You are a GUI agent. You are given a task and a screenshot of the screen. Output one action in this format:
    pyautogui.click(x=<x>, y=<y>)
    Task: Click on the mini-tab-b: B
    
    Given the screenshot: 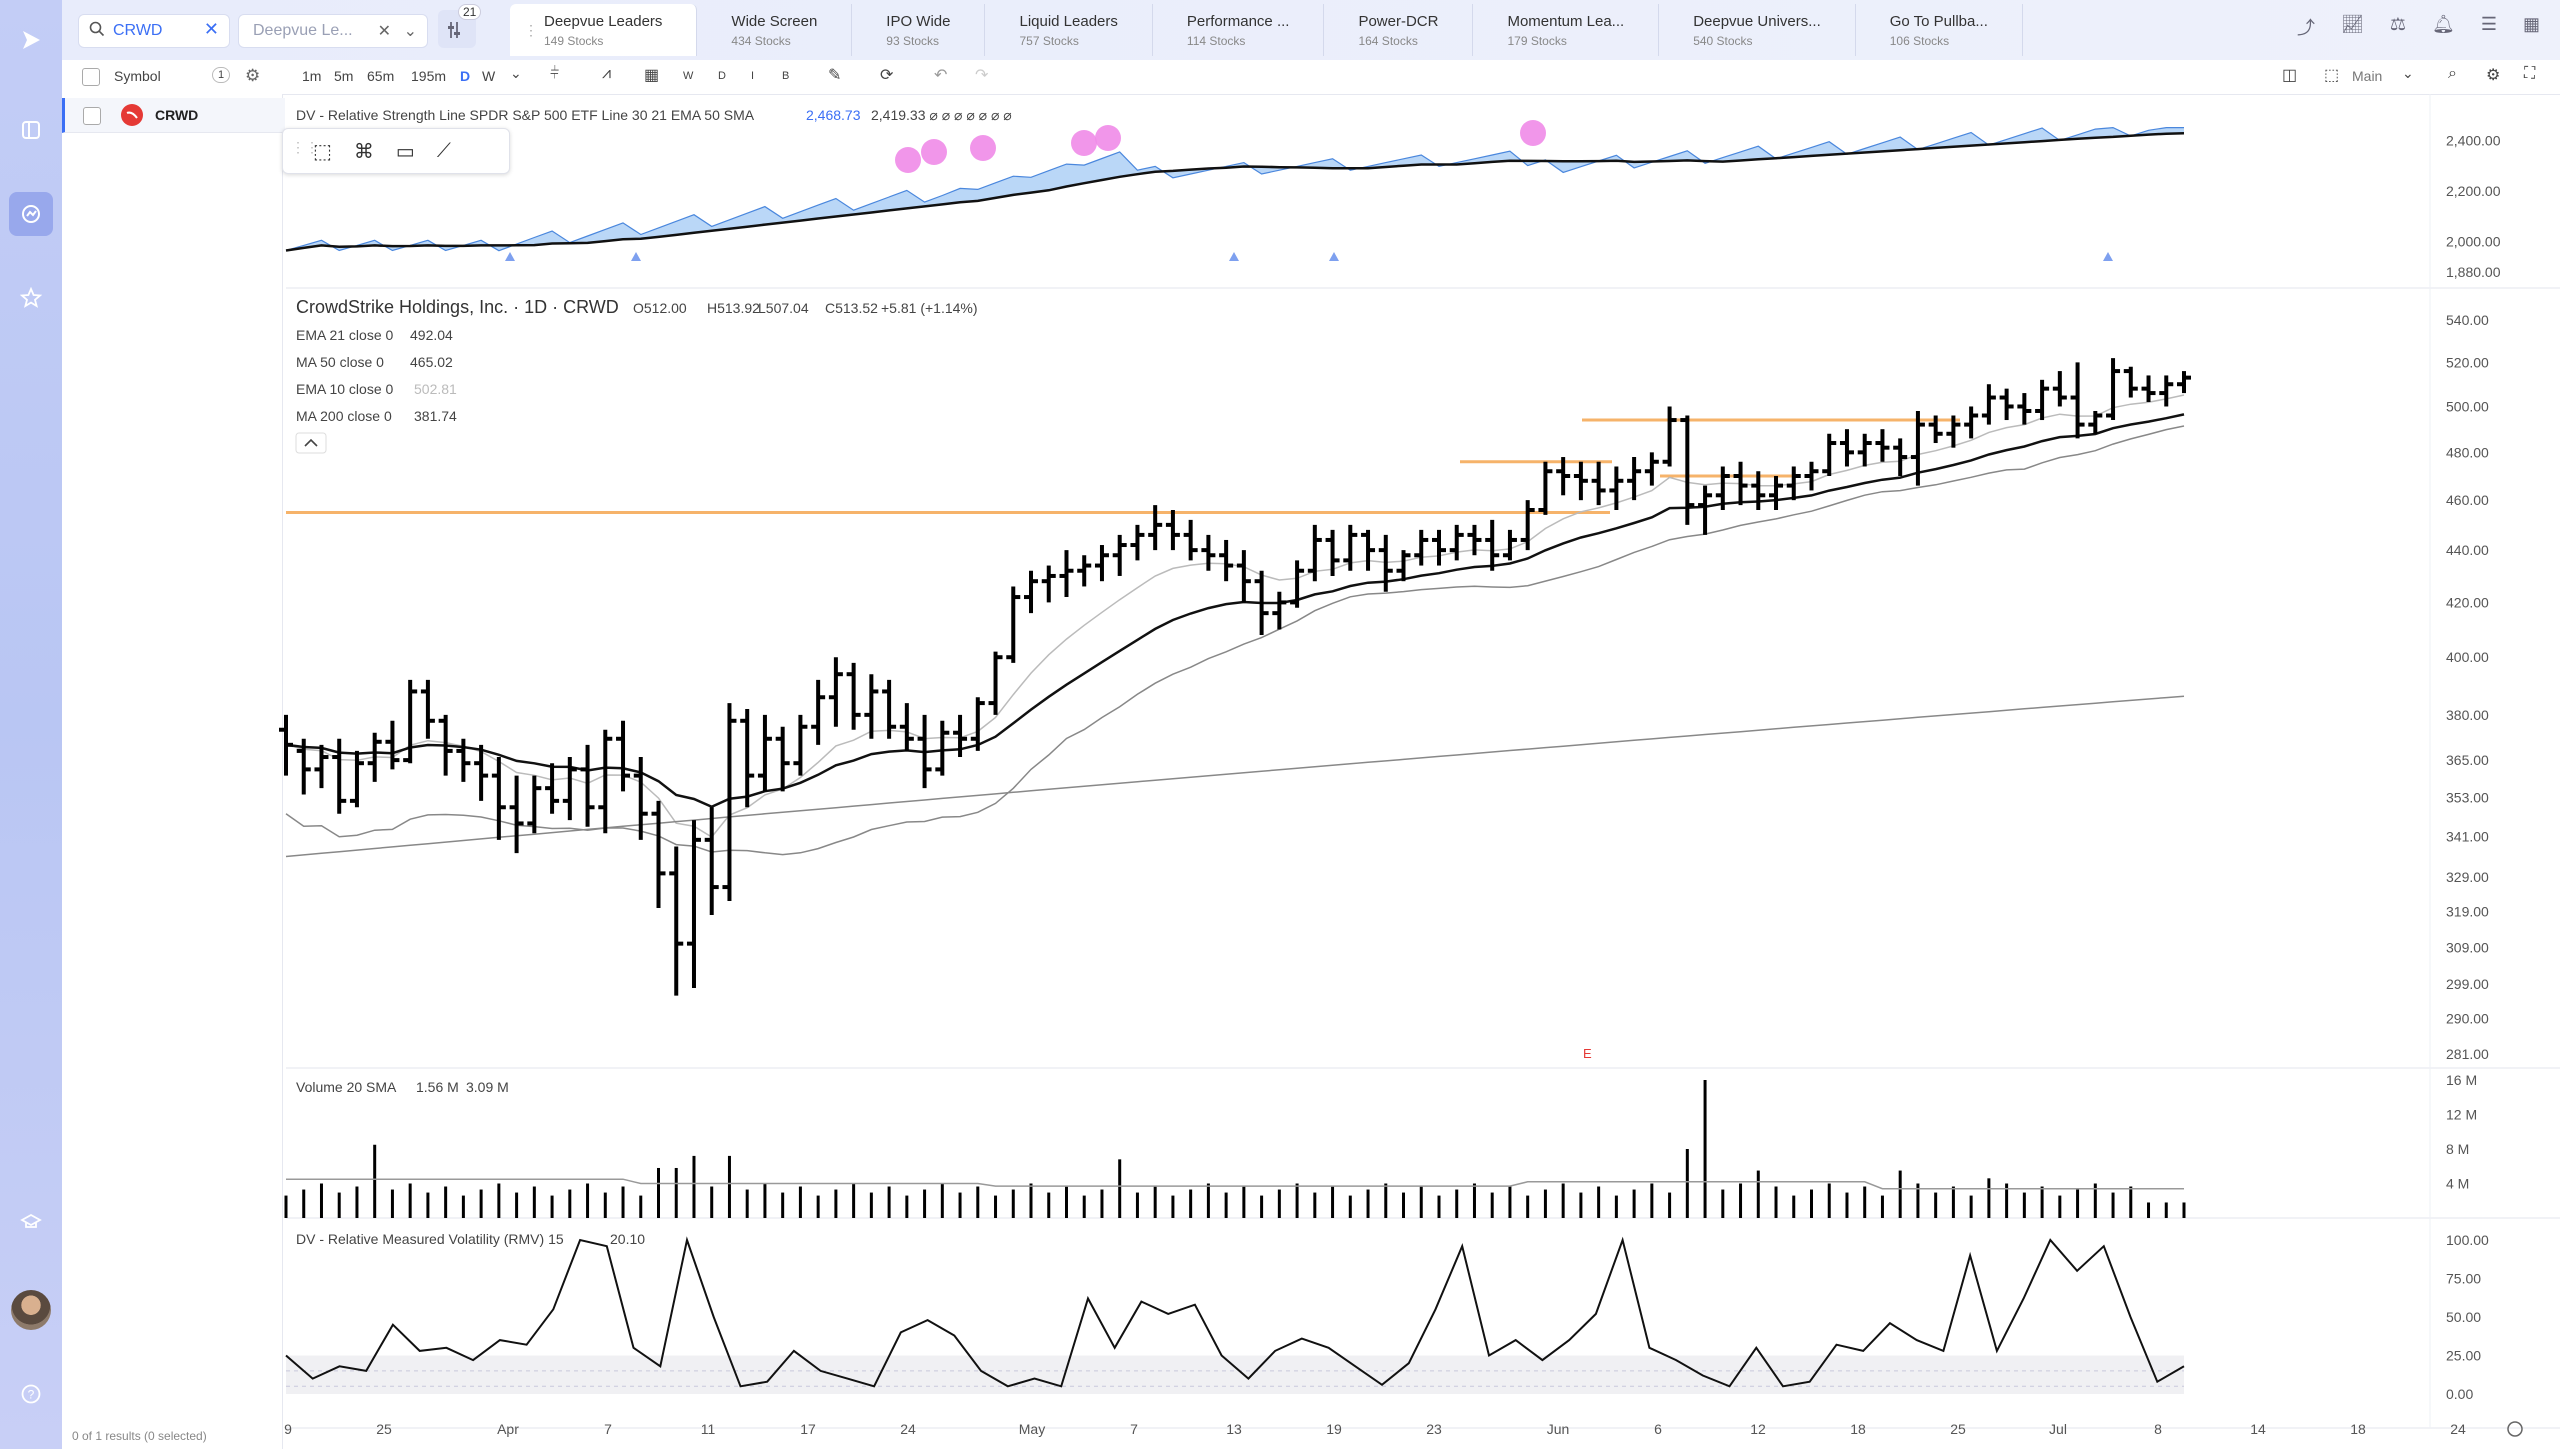 What is the action you would take?
    pyautogui.click(x=786, y=76)
    